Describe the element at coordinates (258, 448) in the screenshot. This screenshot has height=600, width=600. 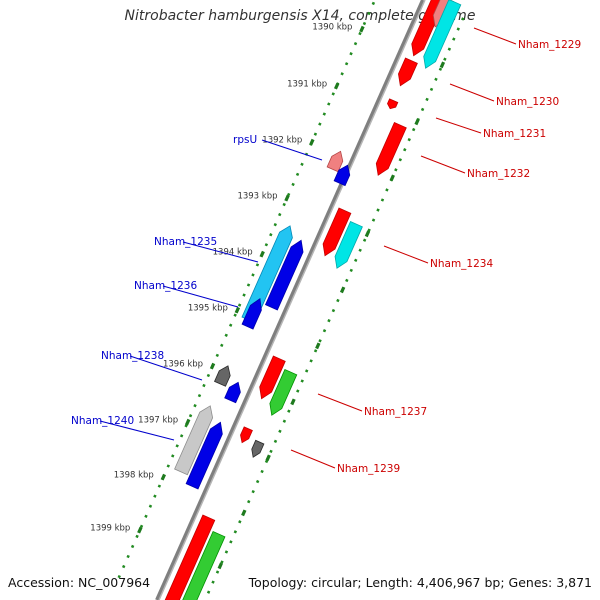
I see `gene-nham-1239-arrow` at that location.